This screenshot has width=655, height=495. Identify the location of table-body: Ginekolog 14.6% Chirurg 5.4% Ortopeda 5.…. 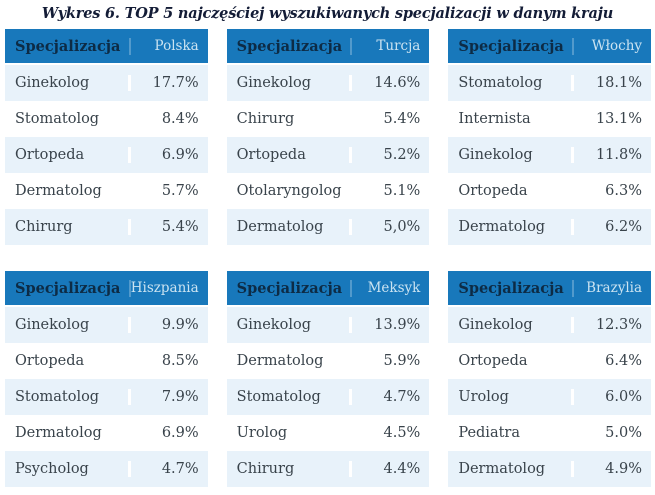
(328, 155).